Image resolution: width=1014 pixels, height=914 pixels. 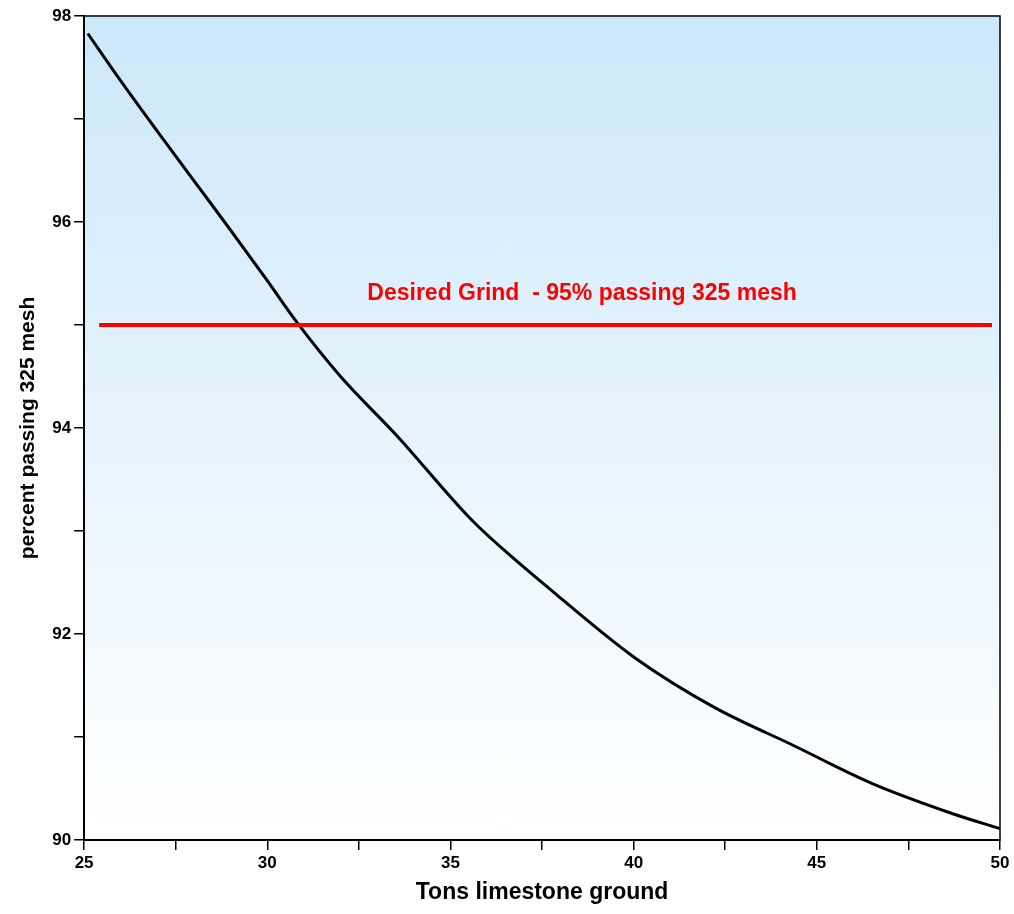 I want to click on y-tick-label: 96, so click(x=62, y=221).